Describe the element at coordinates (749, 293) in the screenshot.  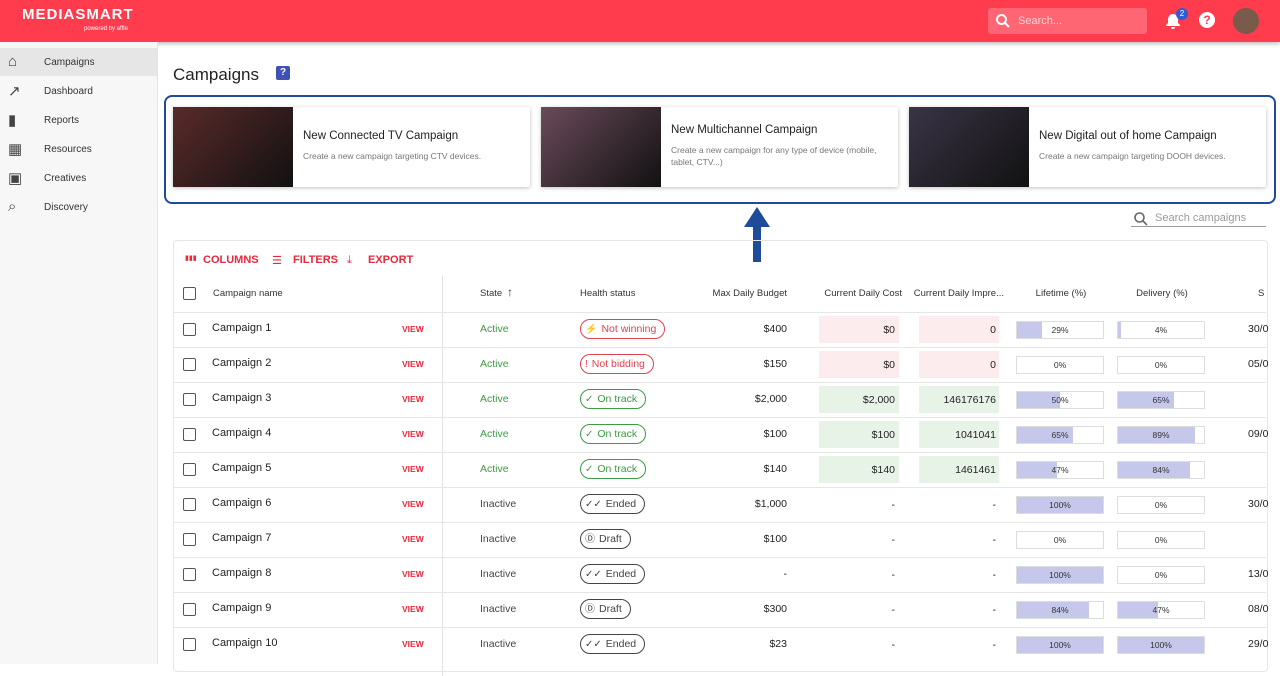
I see `column-header: Max Daily Budget` at that location.